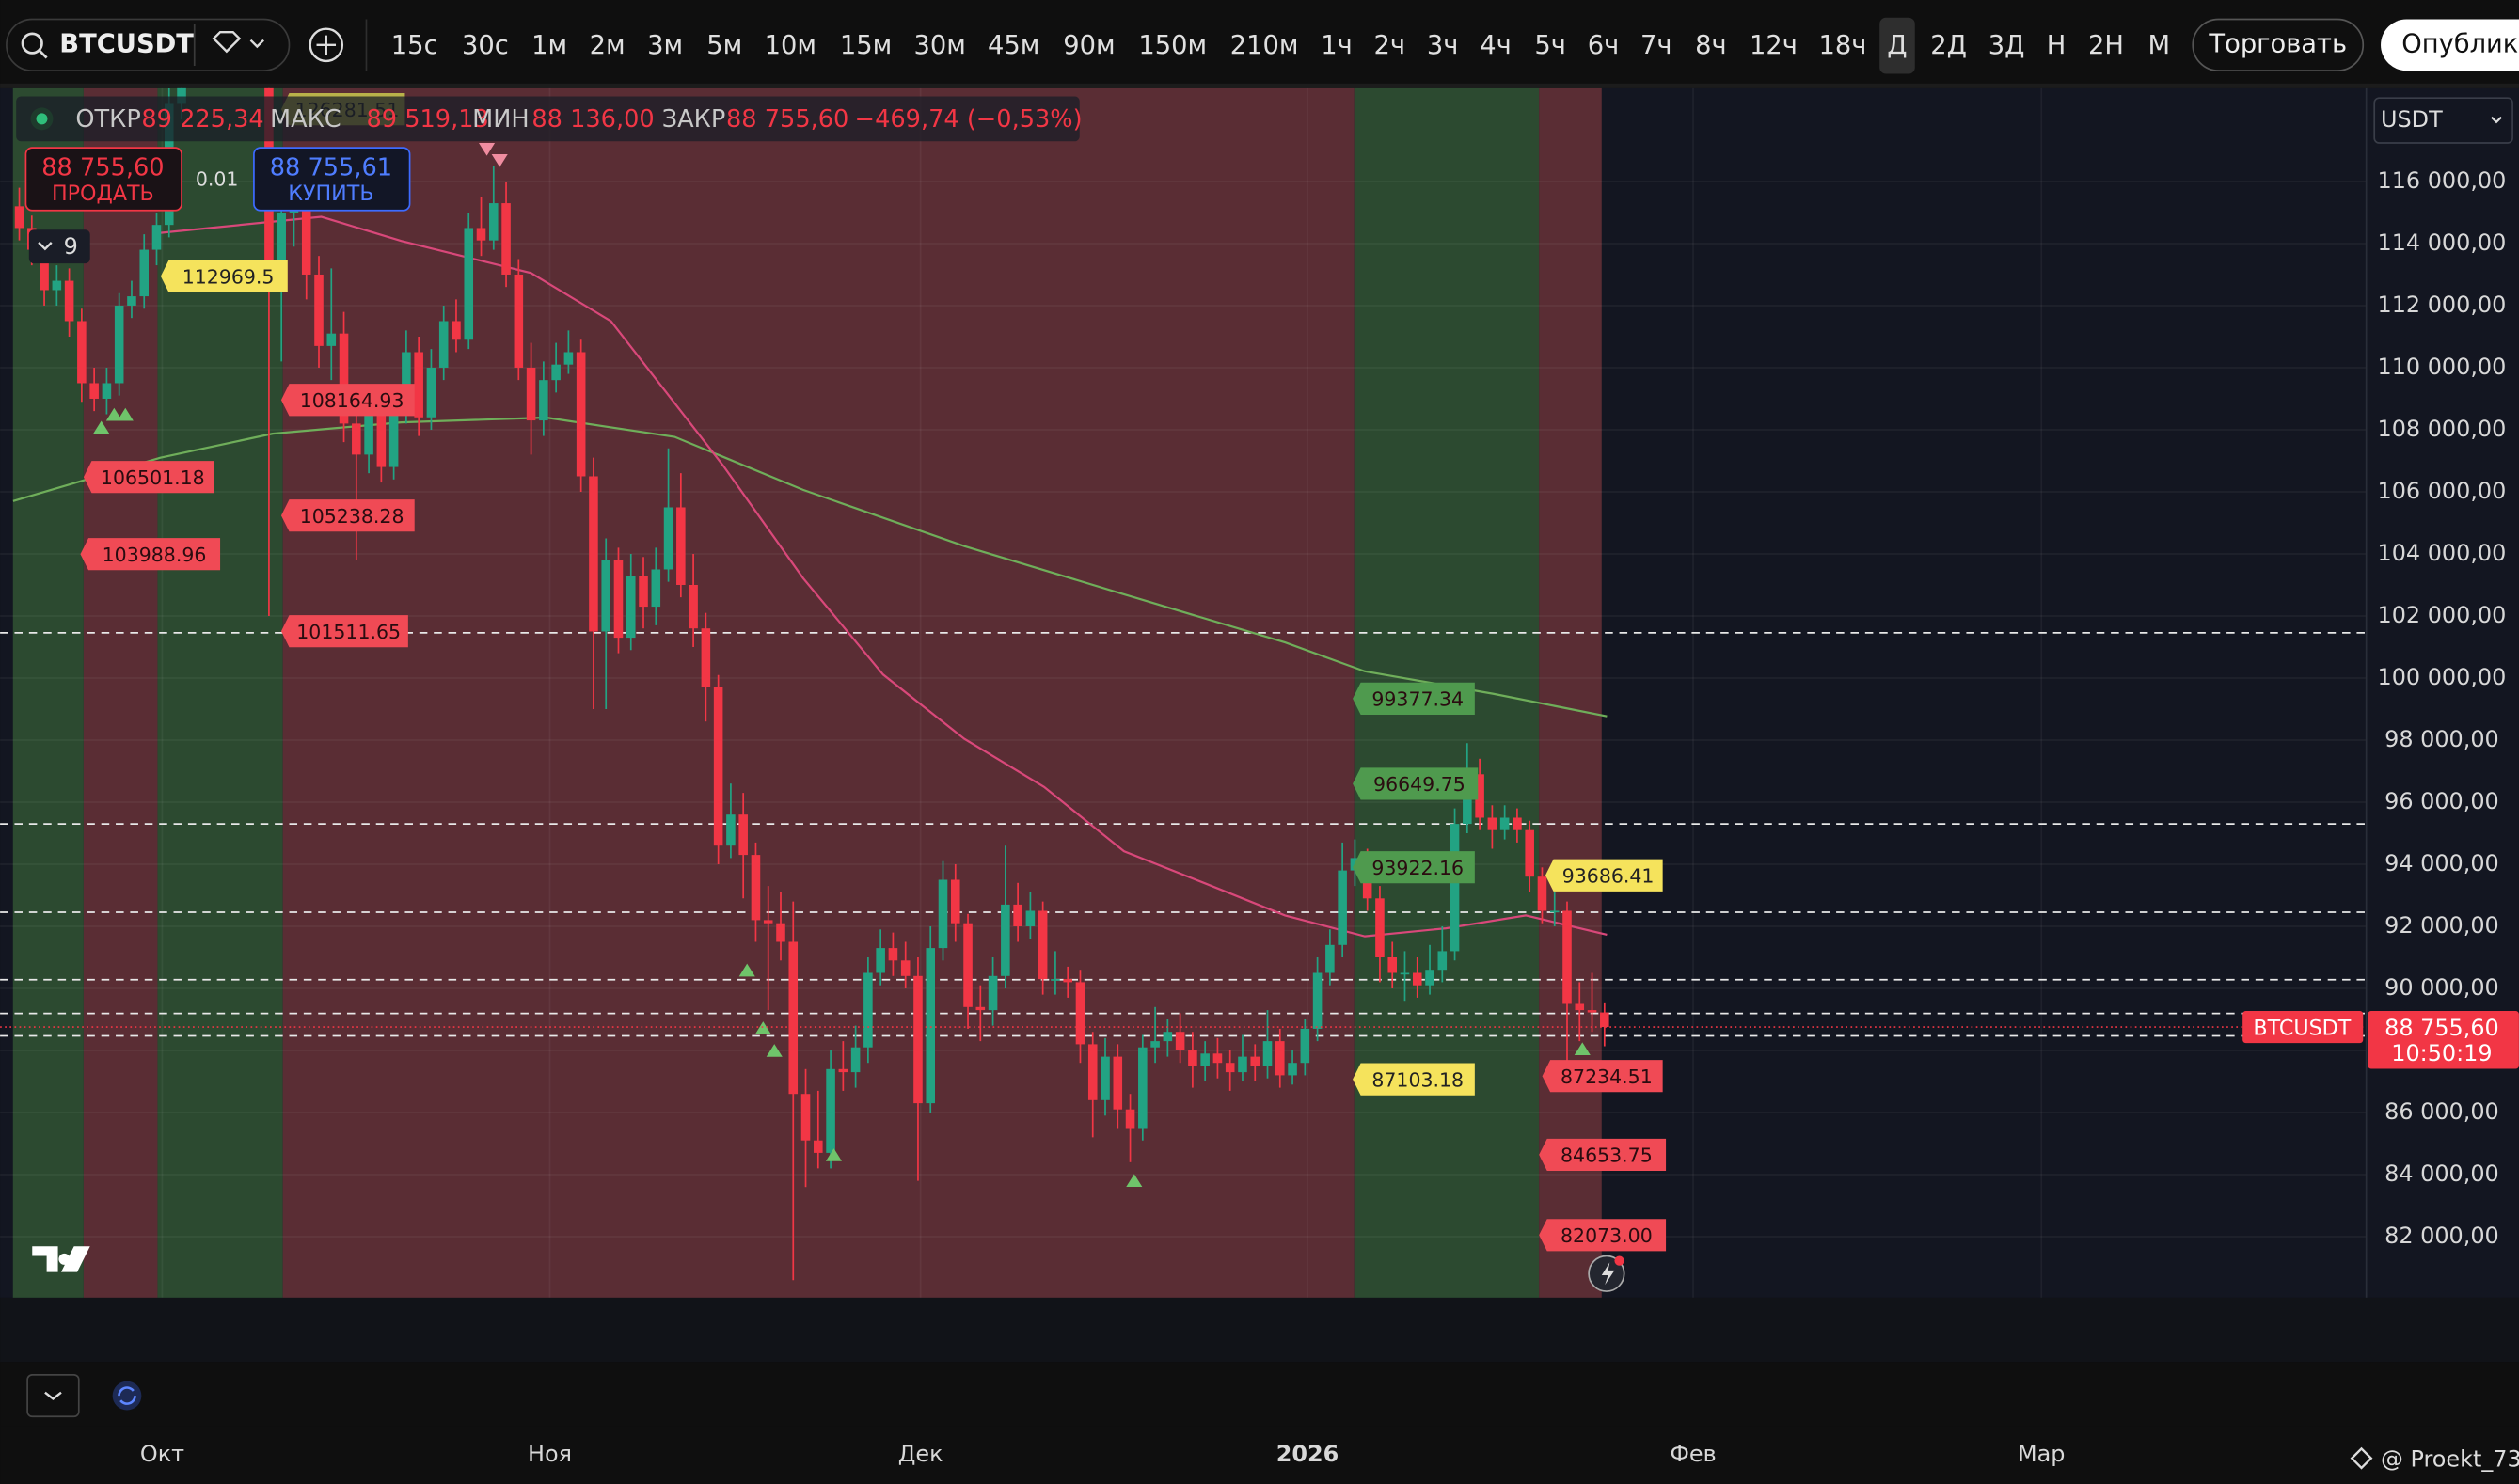  What do you see at coordinates (414, 45) in the screenshot?
I see `timeframe: 15с` at bounding box center [414, 45].